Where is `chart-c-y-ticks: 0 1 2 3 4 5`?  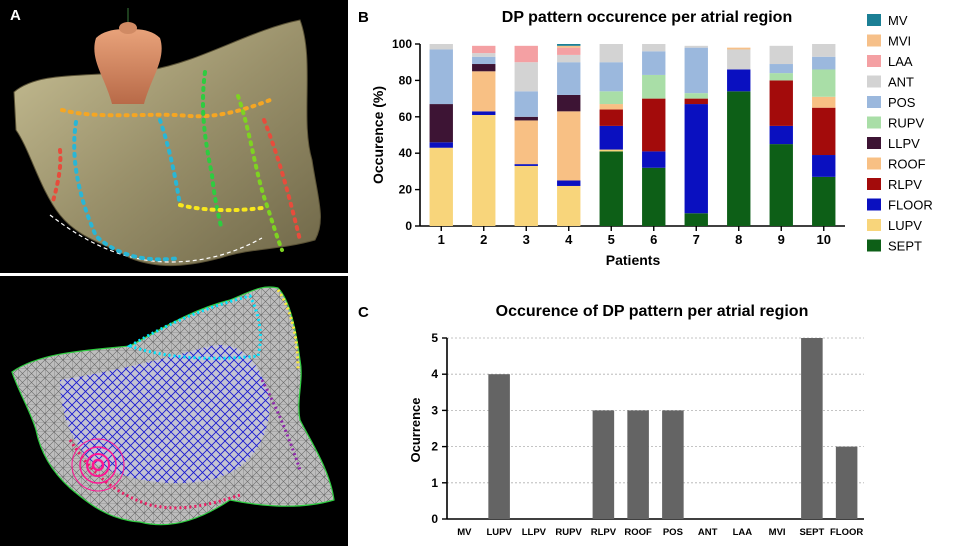
chart-c-y-ticks: 0 1 2 3 4 5 is located at coordinates (439, 428).